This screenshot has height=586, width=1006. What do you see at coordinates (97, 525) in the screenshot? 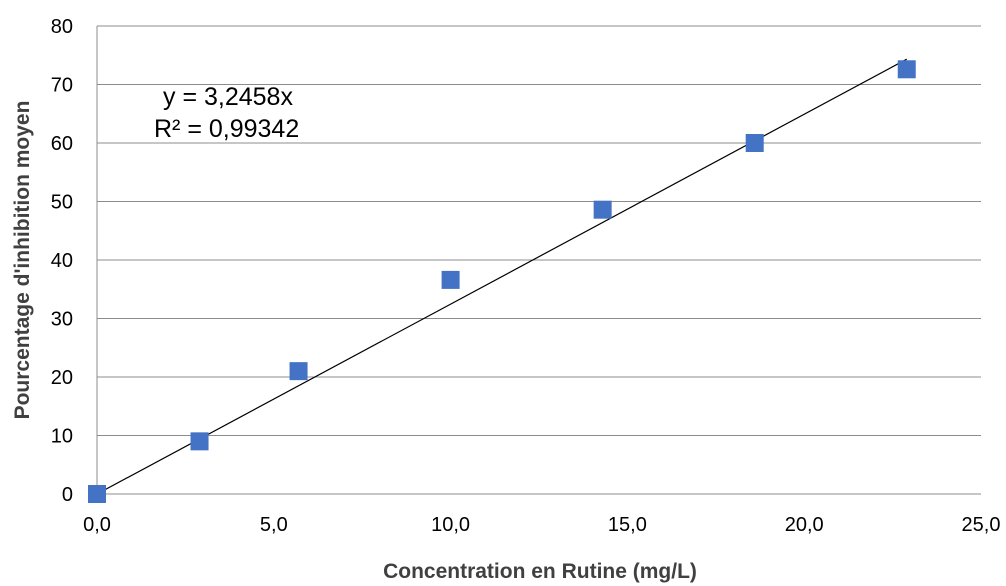
I see `x-tick-label: 0,0` at bounding box center [97, 525].